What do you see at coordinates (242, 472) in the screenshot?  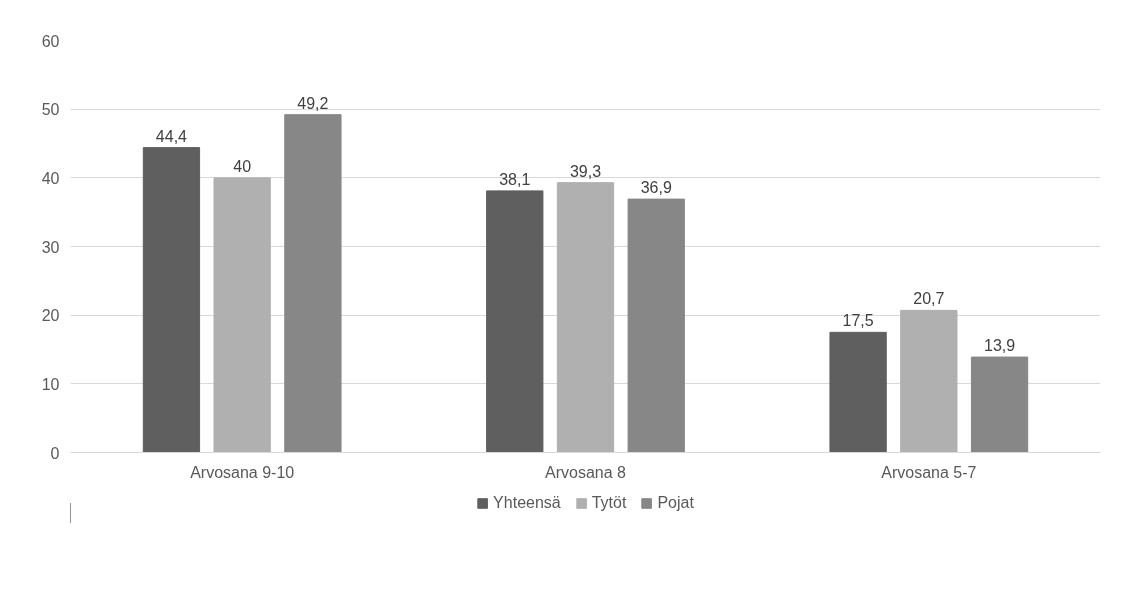 I see `x-tick-label: Arvosana 9-10` at bounding box center [242, 472].